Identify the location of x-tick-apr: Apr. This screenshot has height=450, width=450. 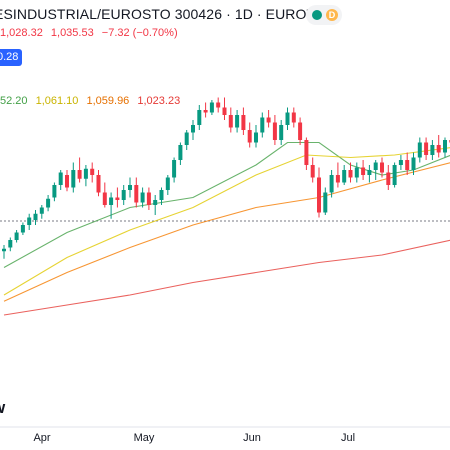
(41, 438).